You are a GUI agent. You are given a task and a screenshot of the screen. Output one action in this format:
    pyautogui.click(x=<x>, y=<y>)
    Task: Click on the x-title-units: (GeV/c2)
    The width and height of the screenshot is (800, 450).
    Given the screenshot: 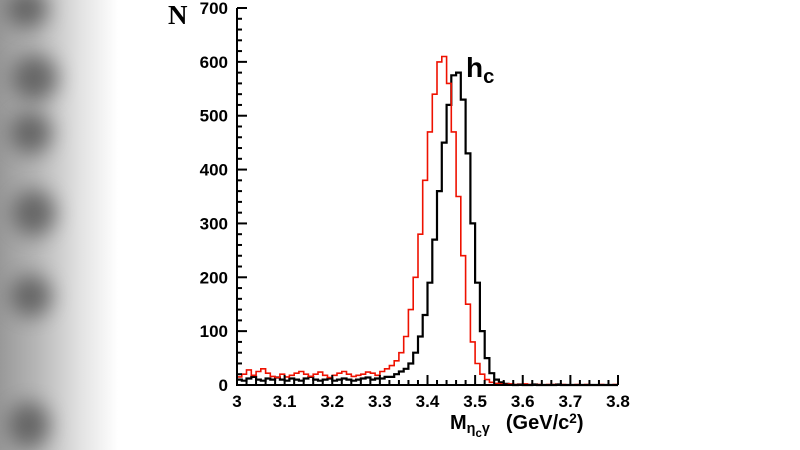 What is the action you would take?
    pyautogui.click(x=544, y=423)
    